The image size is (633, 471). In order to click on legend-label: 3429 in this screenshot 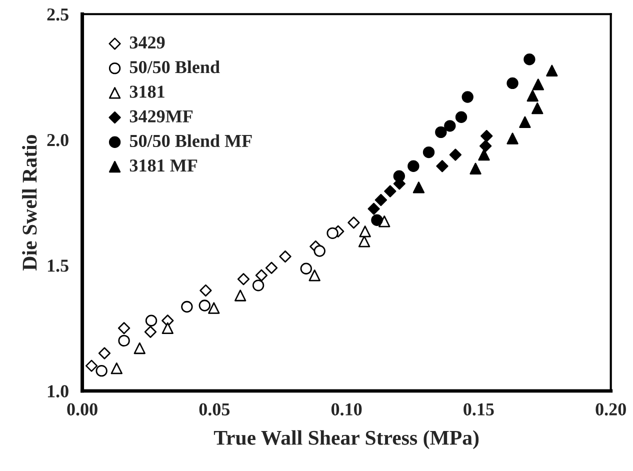, I will do `click(147, 42)`.